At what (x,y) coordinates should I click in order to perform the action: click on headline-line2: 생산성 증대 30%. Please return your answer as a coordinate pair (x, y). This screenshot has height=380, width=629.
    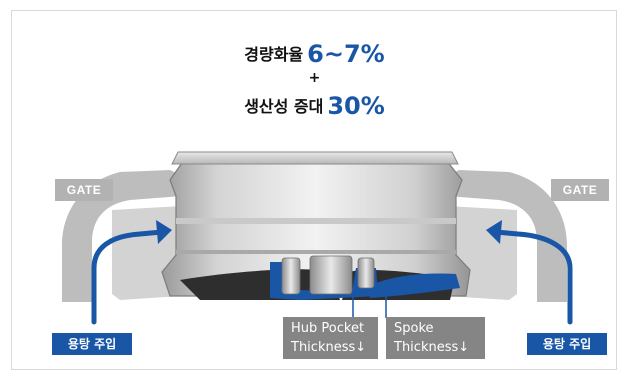
    Looking at the image, I should click on (314, 106).